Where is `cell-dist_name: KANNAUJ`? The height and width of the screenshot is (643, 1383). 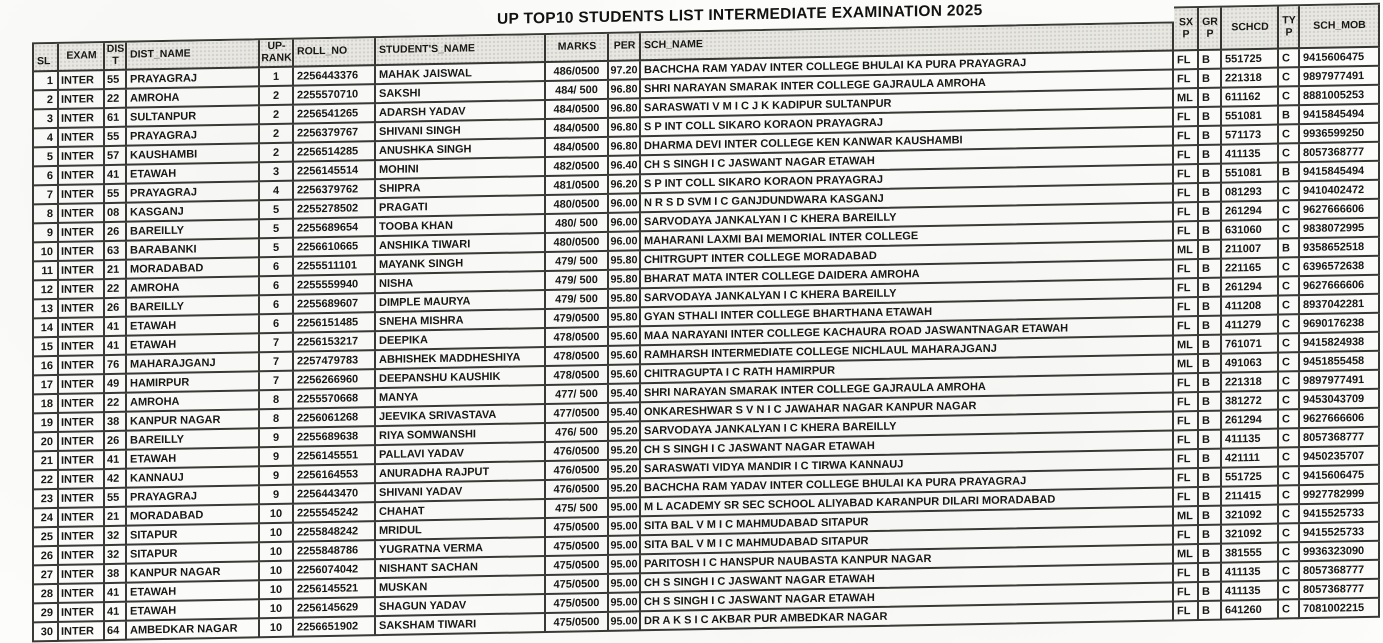
cell-dist_name: KANNAUJ is located at coordinates (193, 478).